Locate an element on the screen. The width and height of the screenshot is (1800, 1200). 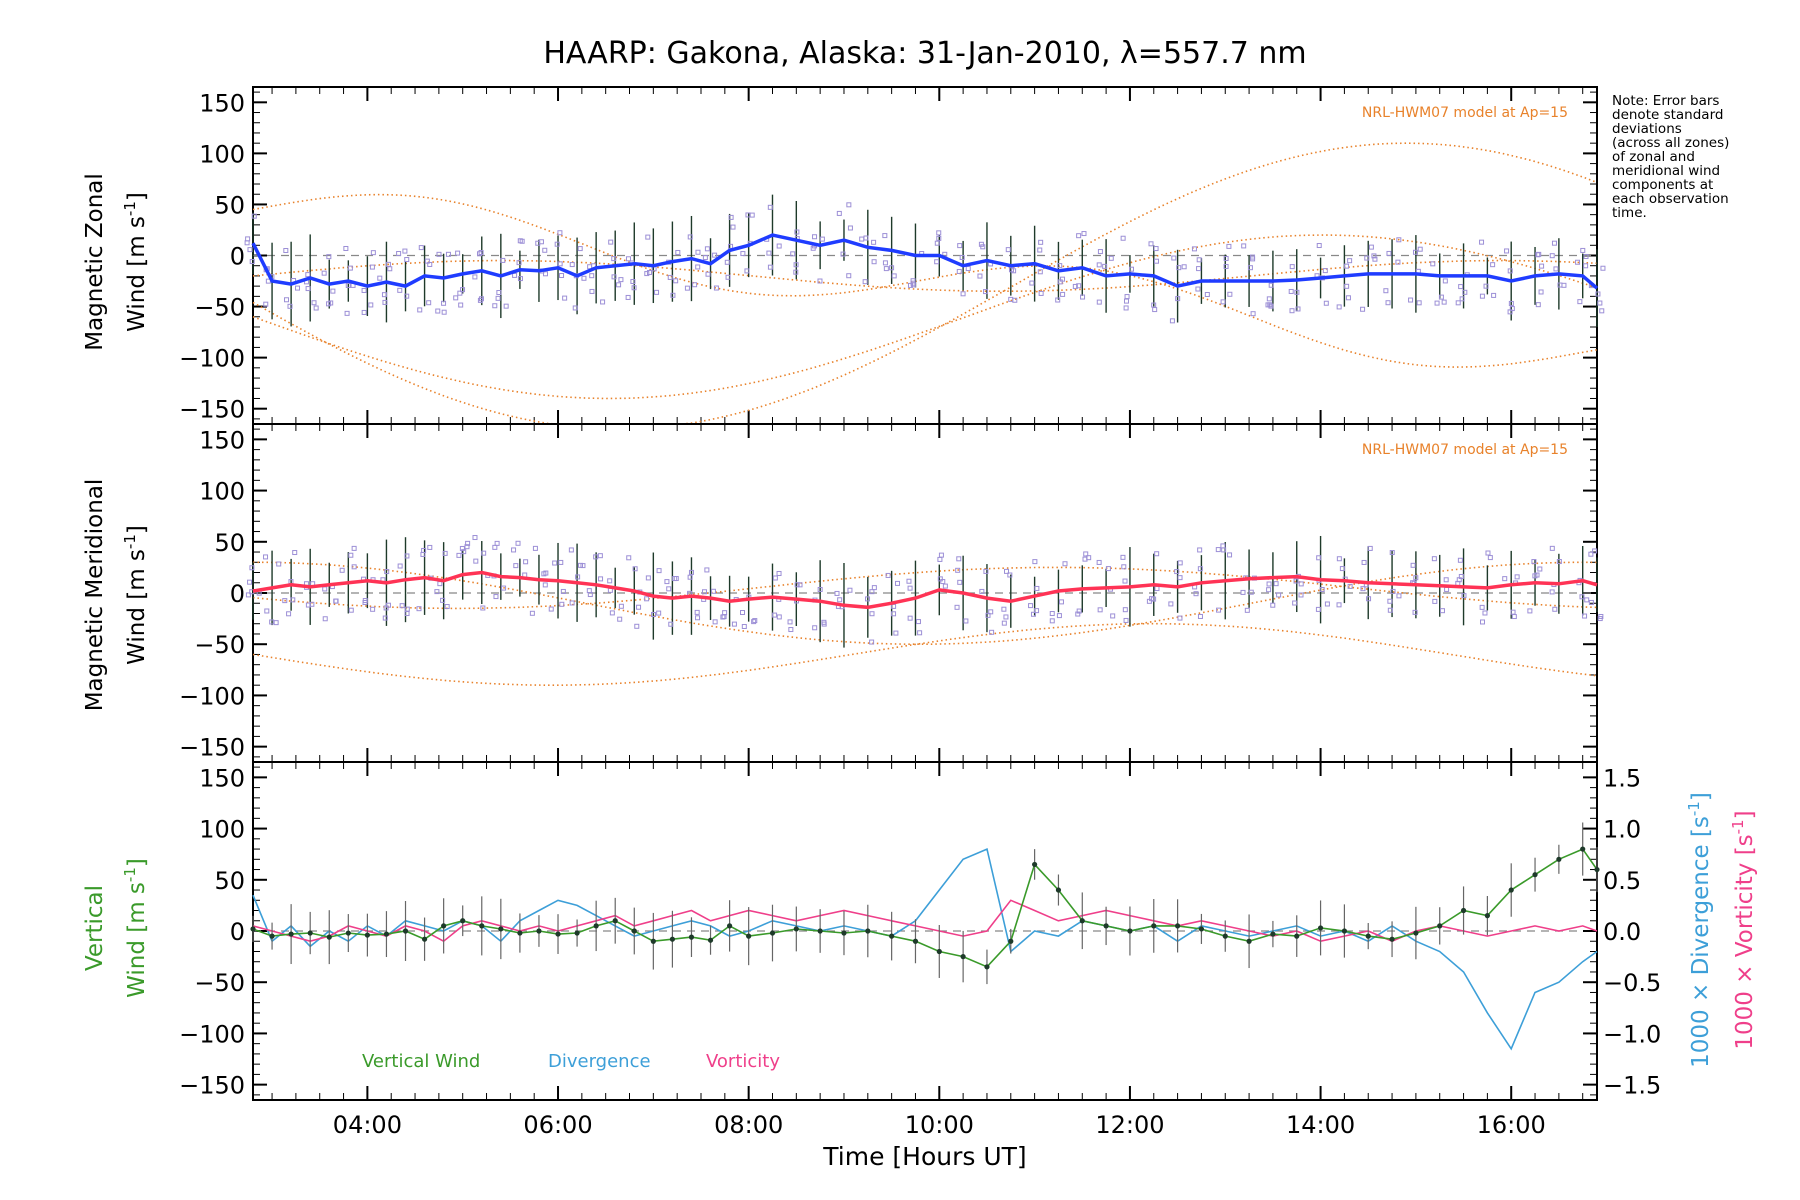
model-curve is located at coordinates (925, 654).